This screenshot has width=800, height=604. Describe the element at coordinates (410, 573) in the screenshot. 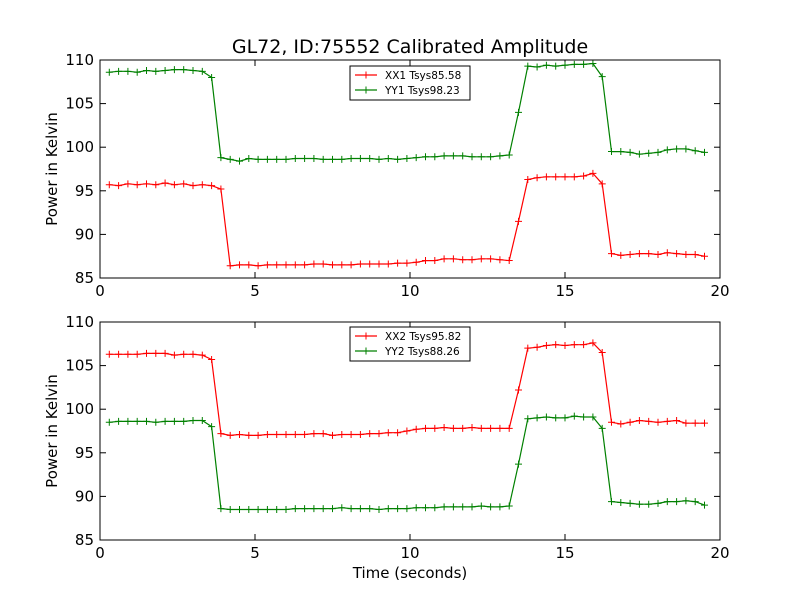

I see `x-axis-label: Time (seconds)` at that location.